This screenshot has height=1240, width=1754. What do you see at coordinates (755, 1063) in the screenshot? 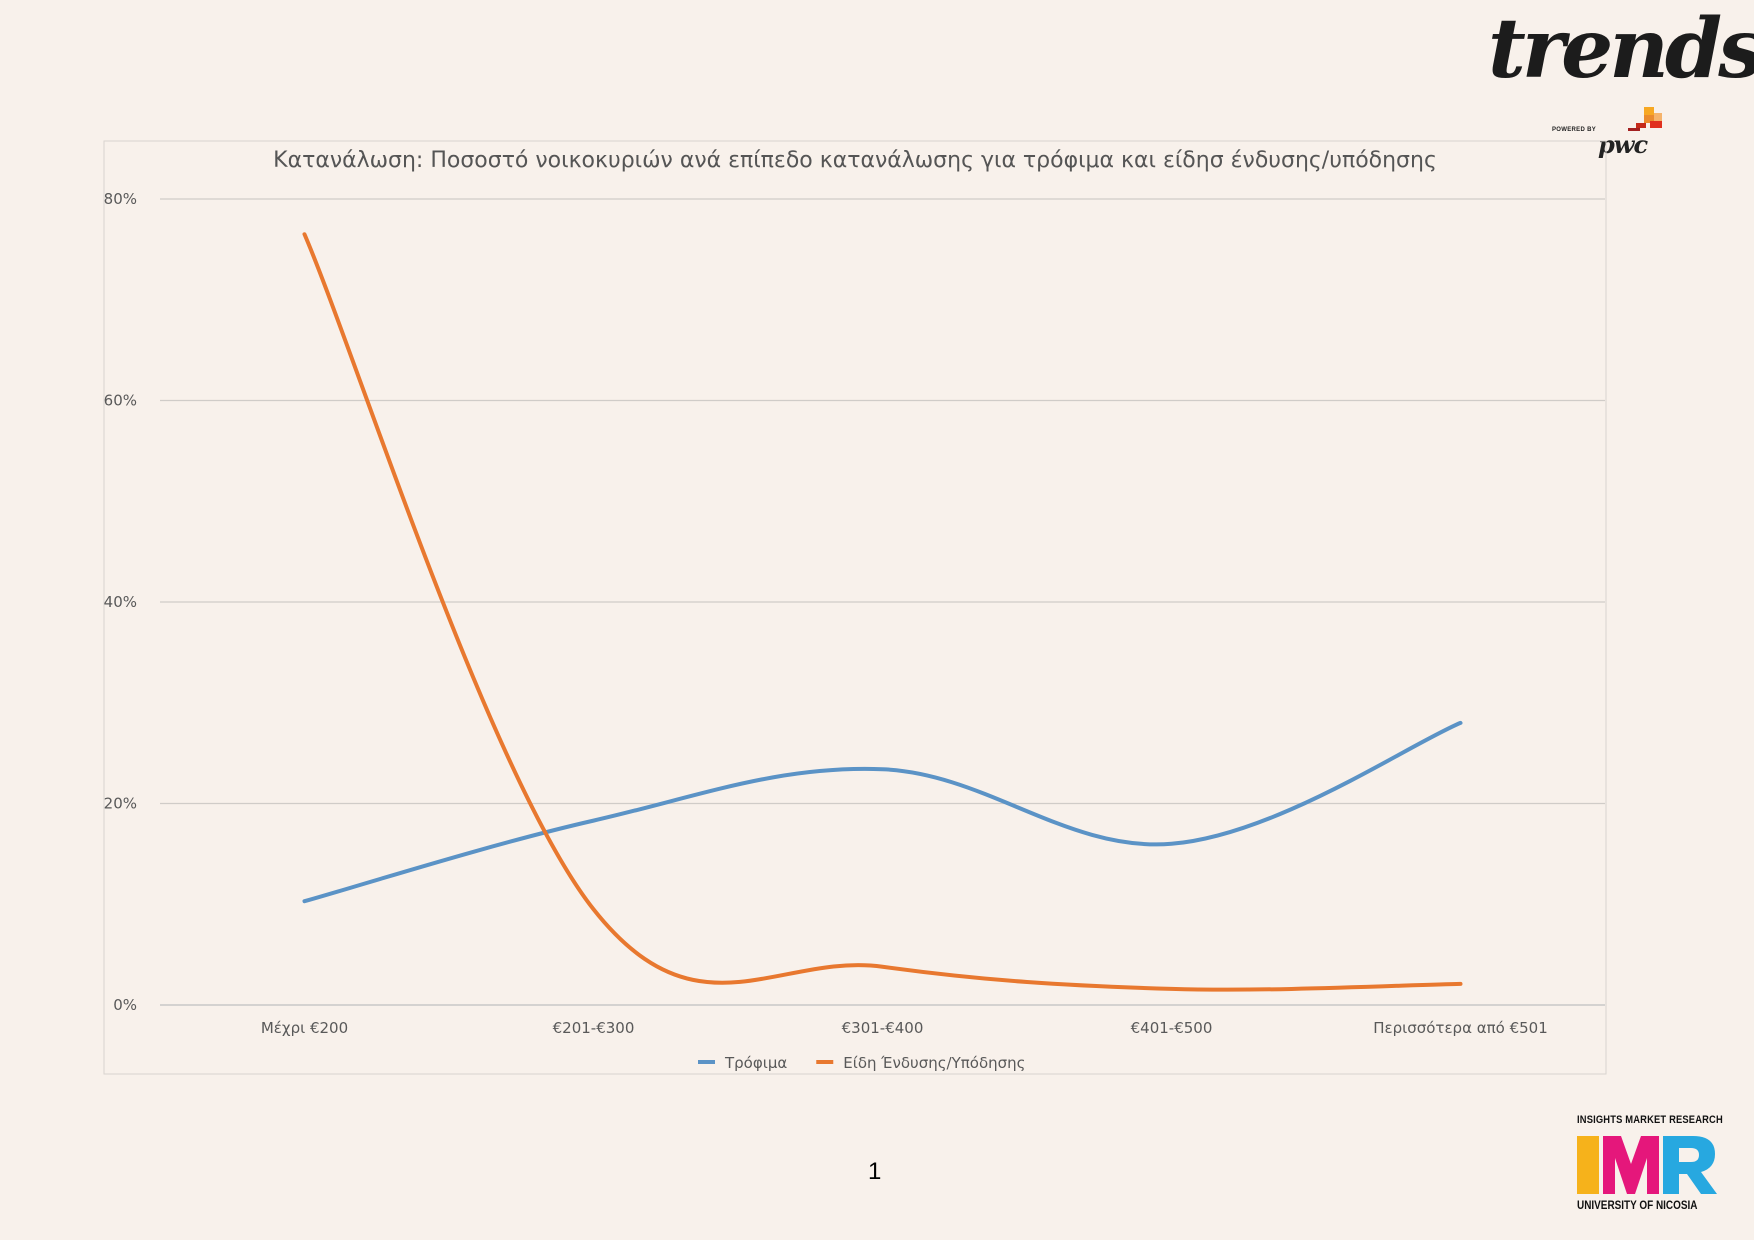
I see `legend-label: Τρόφιμα` at bounding box center [755, 1063].